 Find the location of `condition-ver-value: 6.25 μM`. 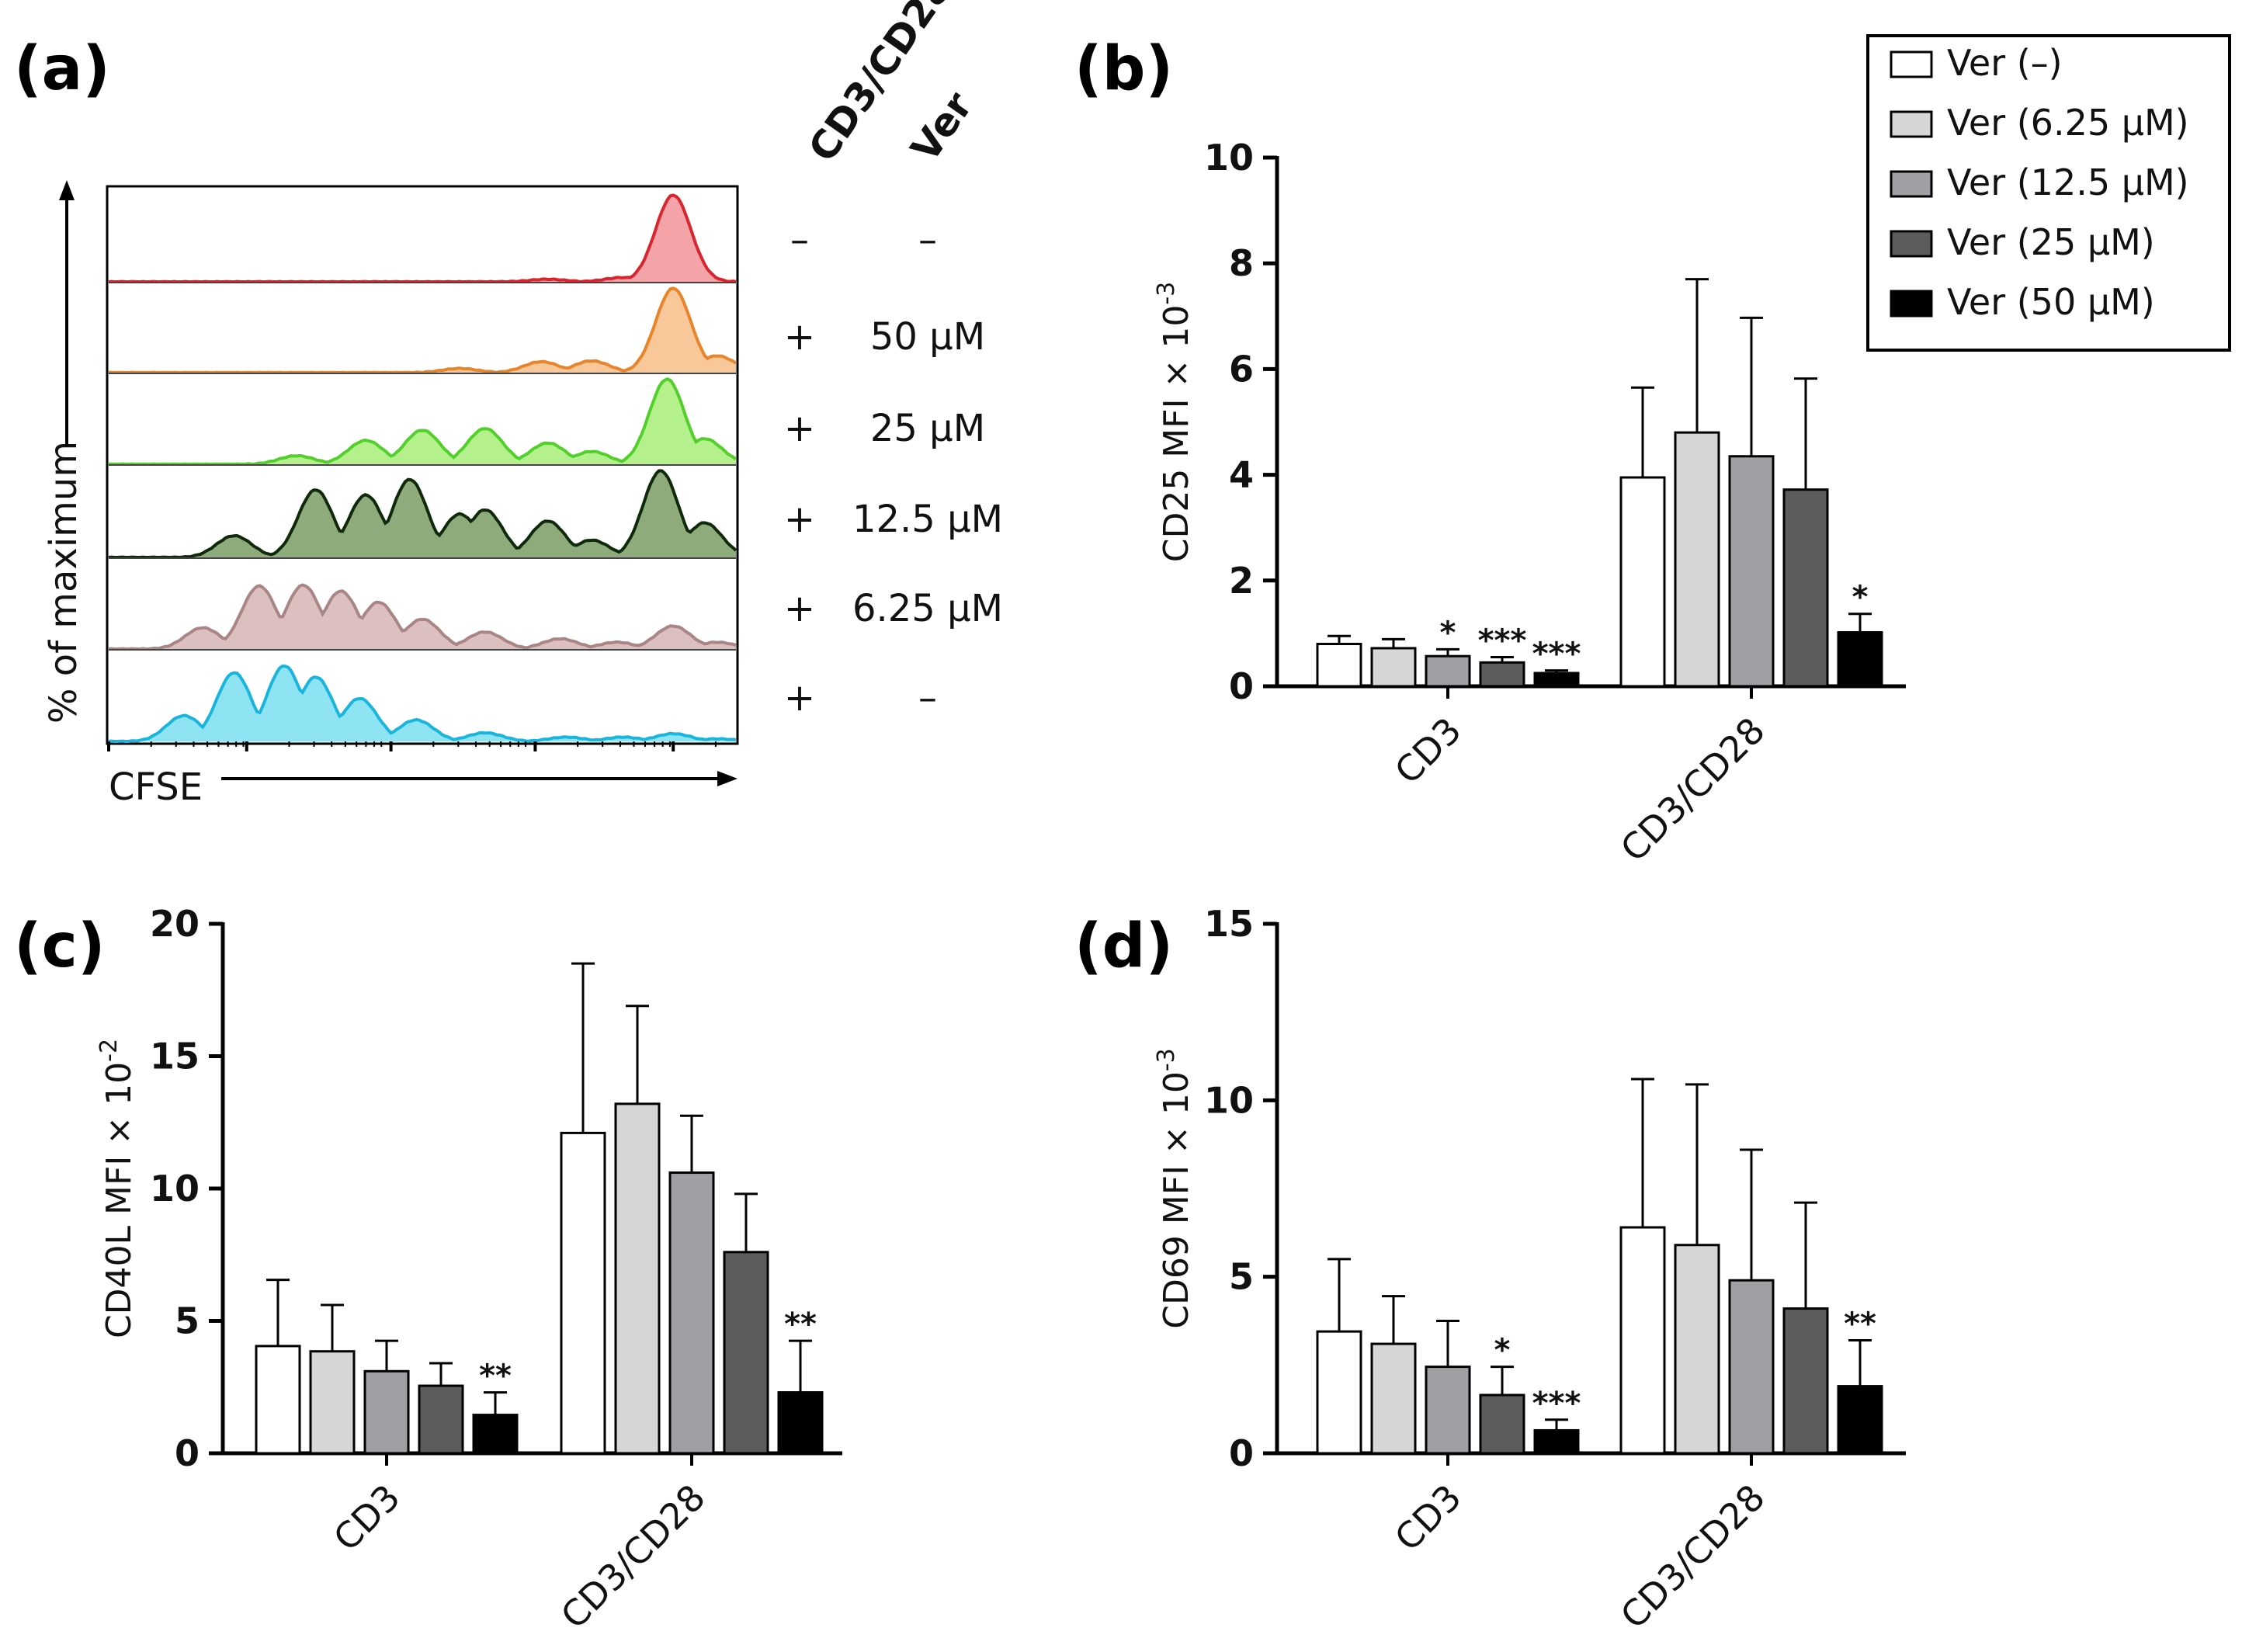

condition-ver-value: 6.25 μM is located at coordinates (927, 608).